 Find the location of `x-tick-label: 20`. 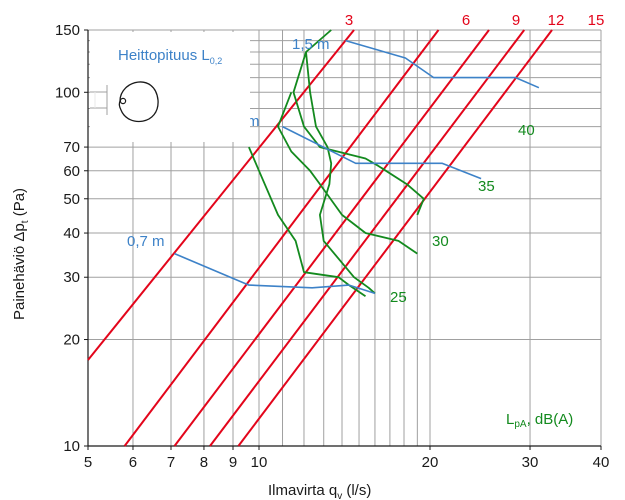

x-tick-label: 20 is located at coordinates (430, 462).